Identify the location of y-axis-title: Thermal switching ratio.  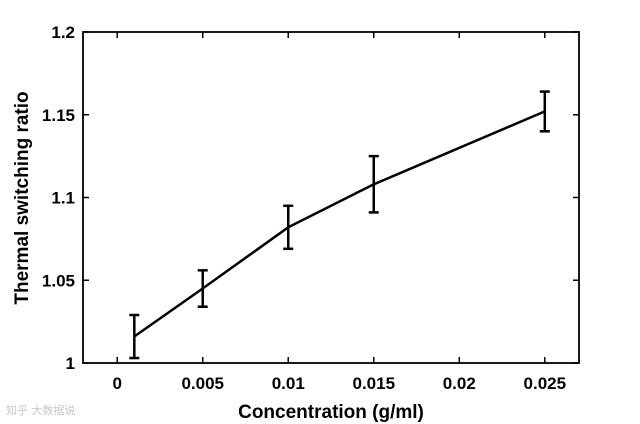
(22, 197).